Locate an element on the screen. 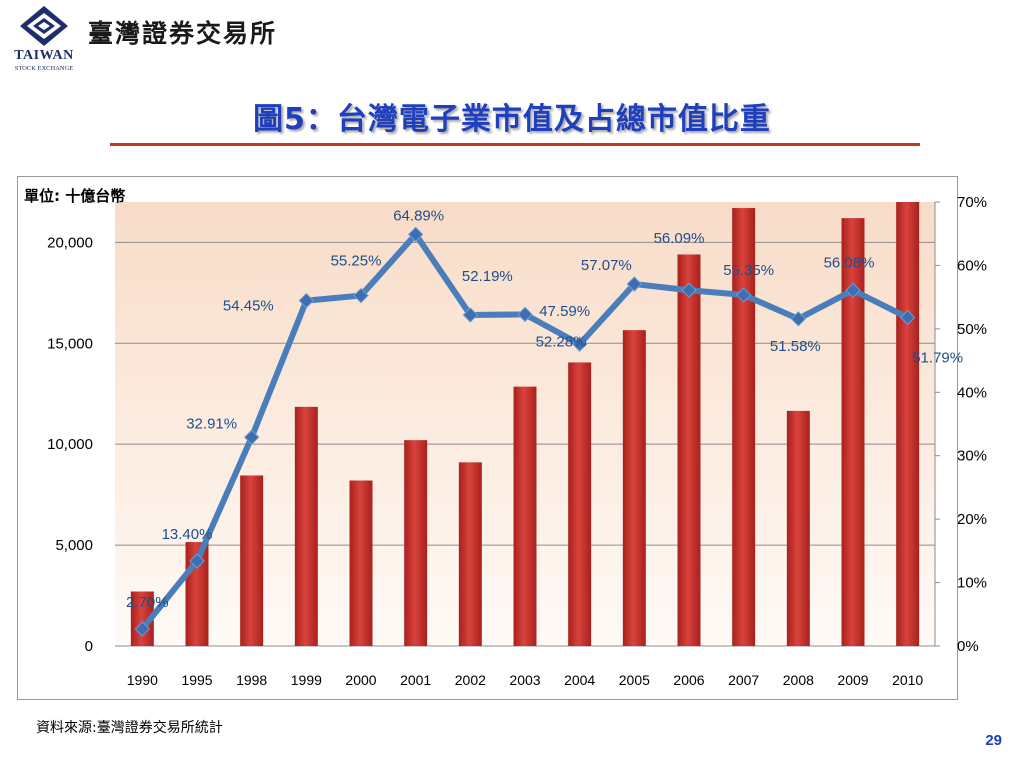  x-tick-label: 2002 is located at coordinates (470, 680).